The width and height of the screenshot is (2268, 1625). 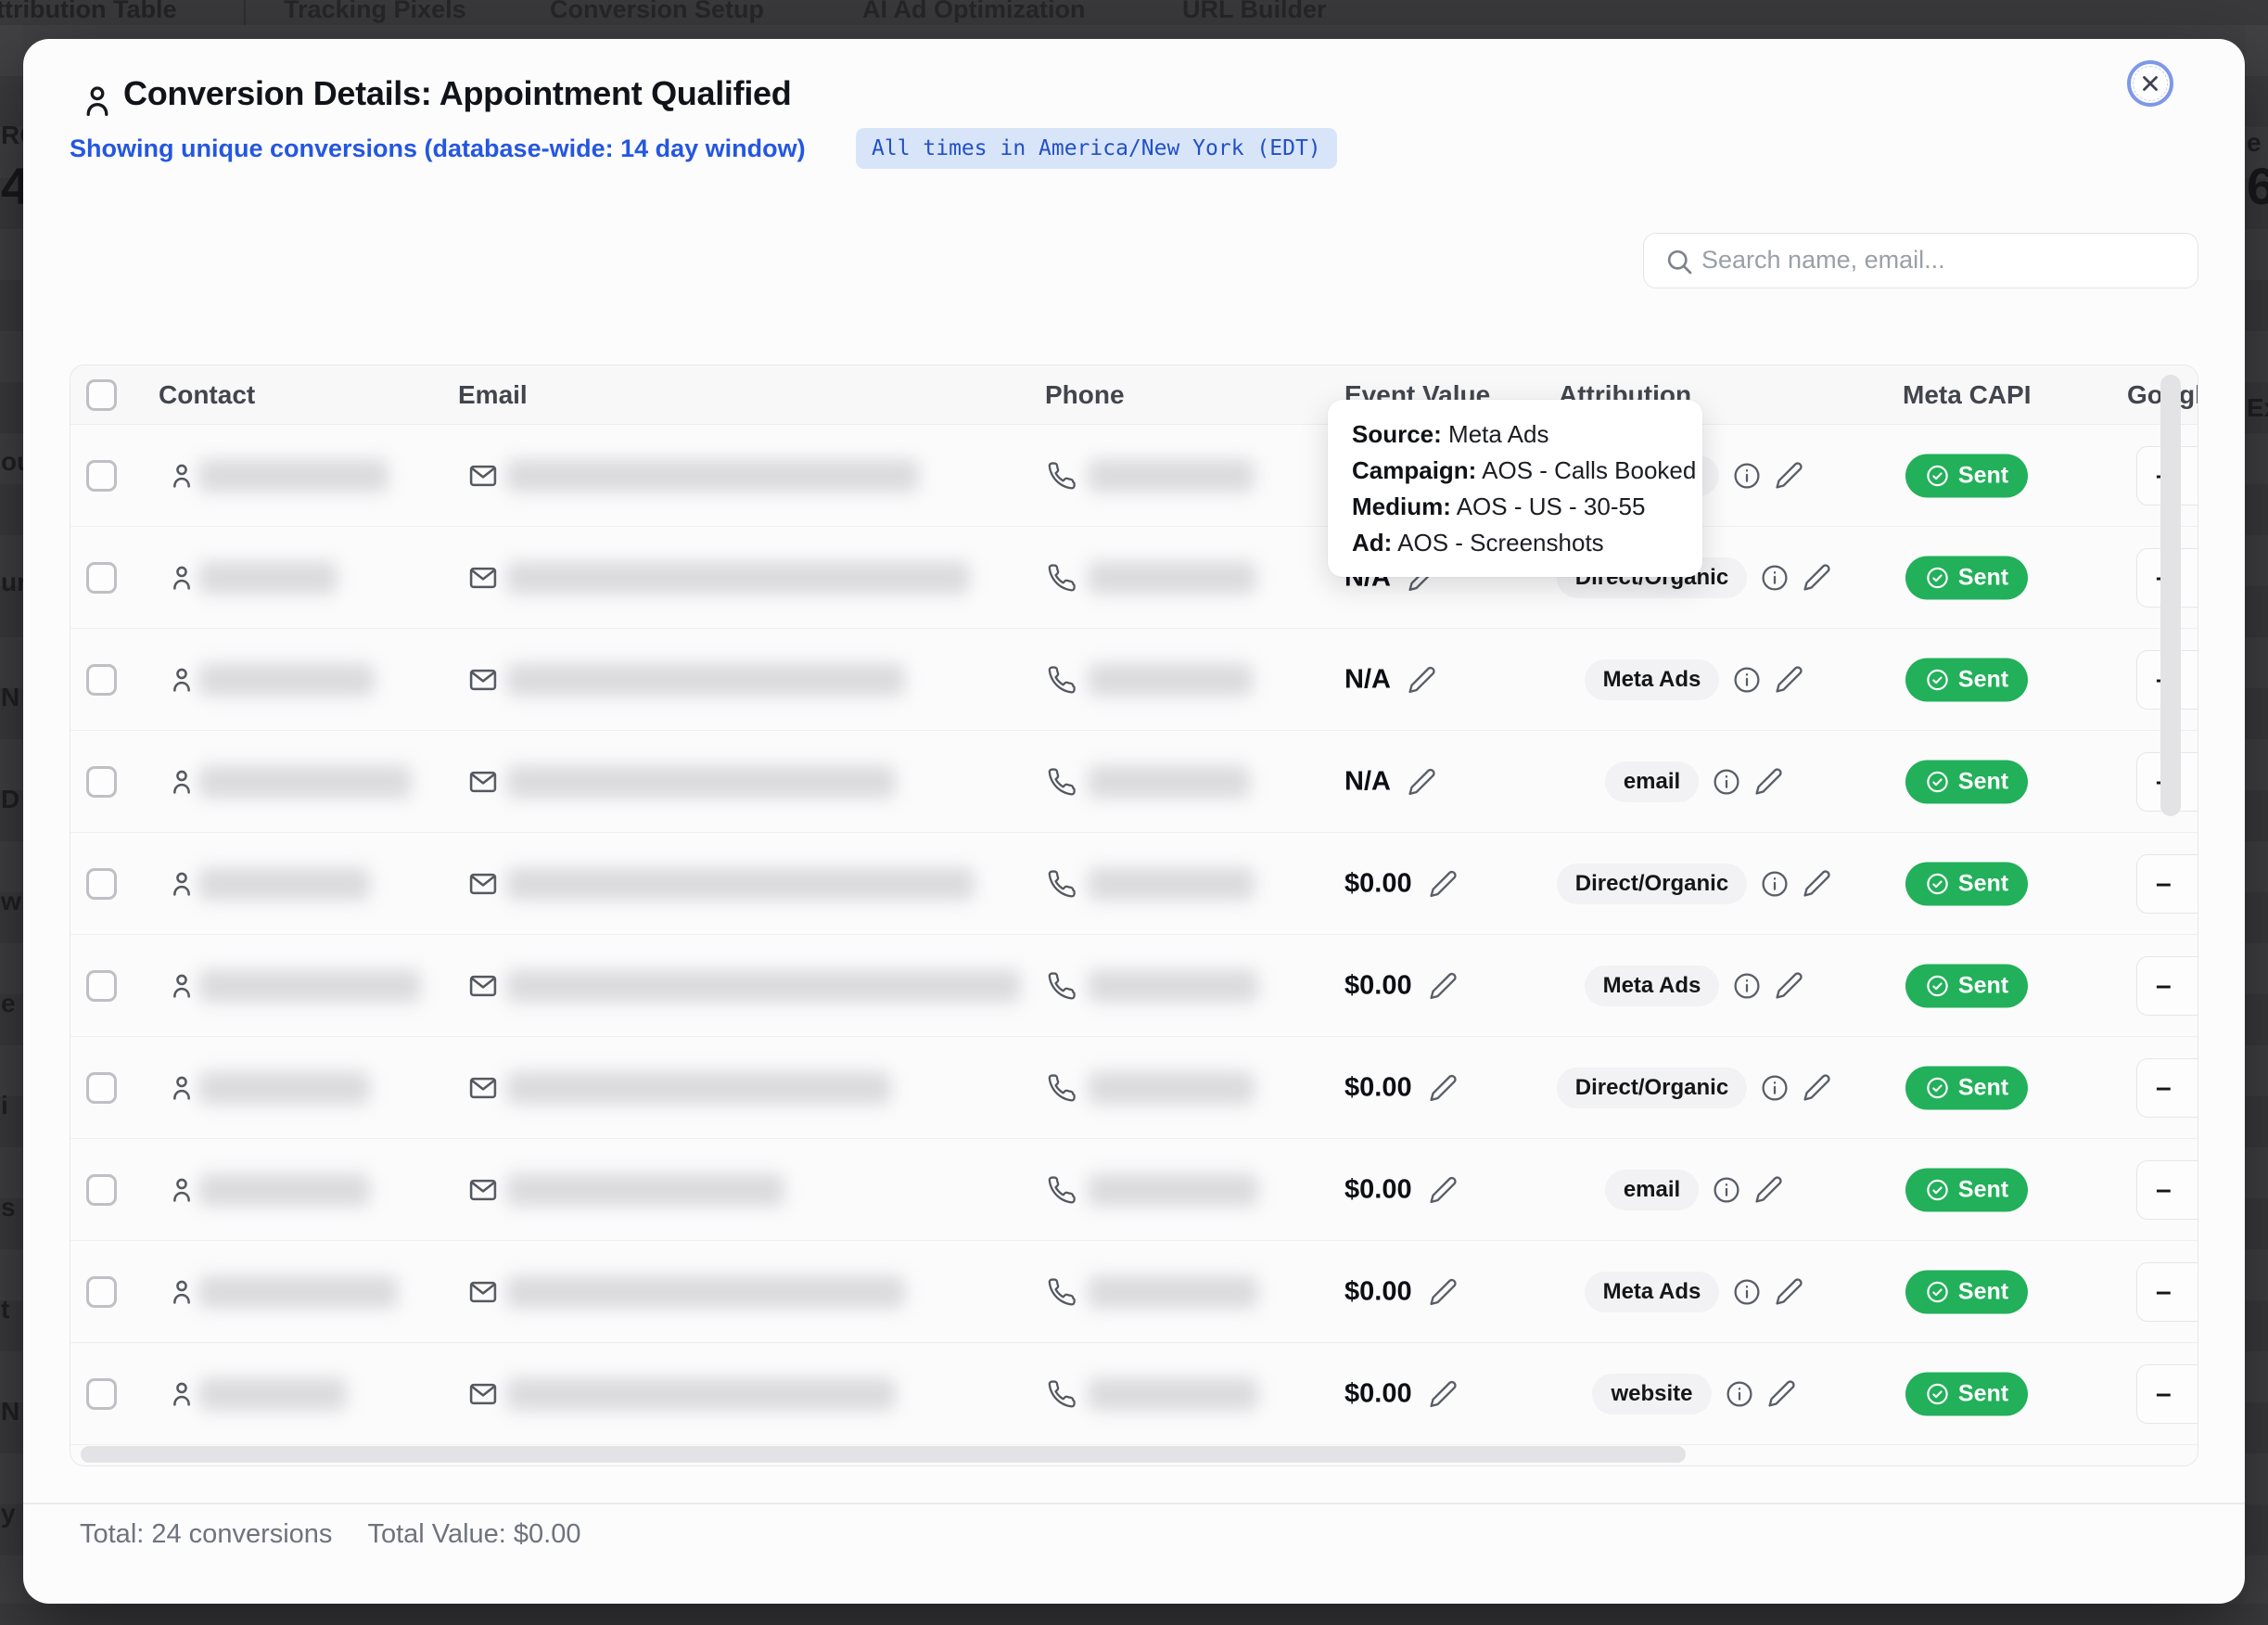 What do you see at coordinates (12, 582) in the screenshot?
I see `bg-fragment: ur` at bounding box center [12, 582].